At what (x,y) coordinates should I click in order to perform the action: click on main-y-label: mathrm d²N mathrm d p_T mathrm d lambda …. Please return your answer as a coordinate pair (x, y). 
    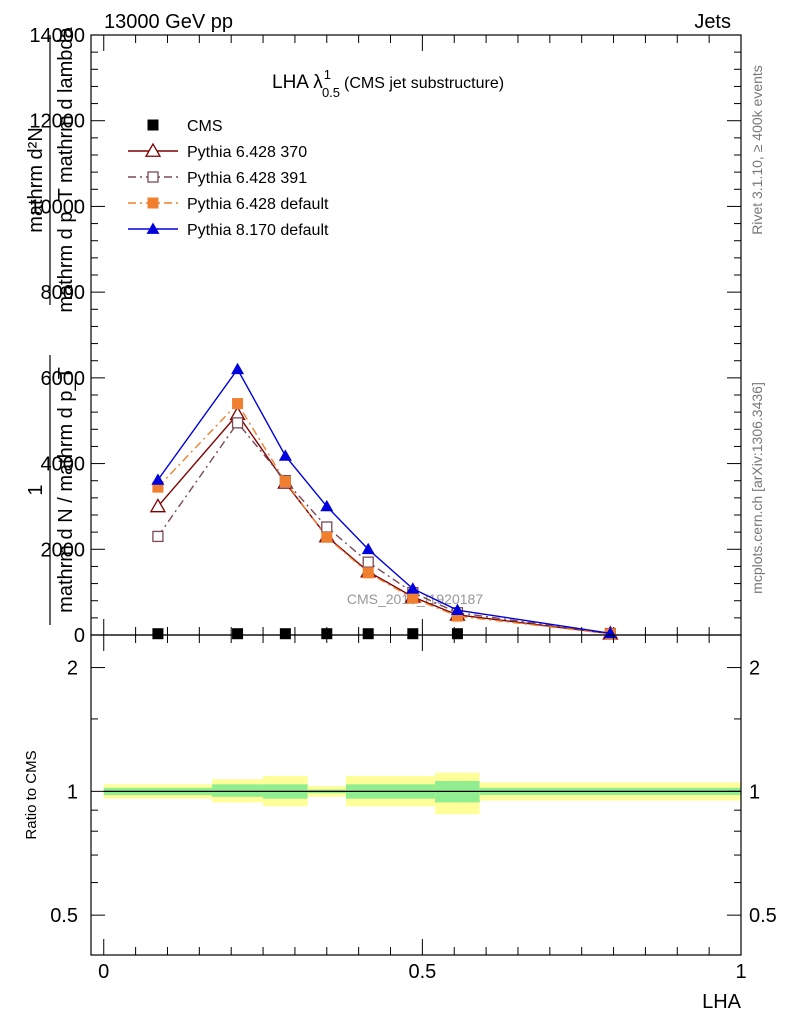
    Looking at the image, I should click on (51, 325).